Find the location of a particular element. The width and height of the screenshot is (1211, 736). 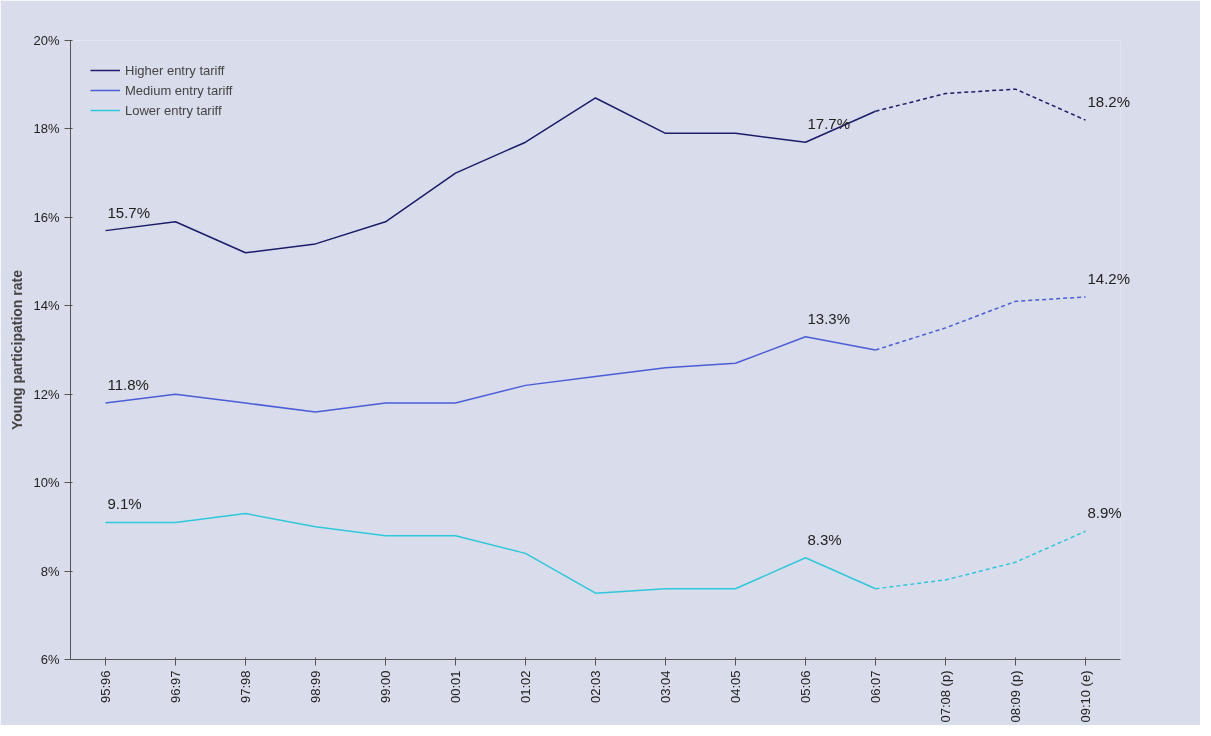

y-tick-label: 16% is located at coordinates (46, 217).